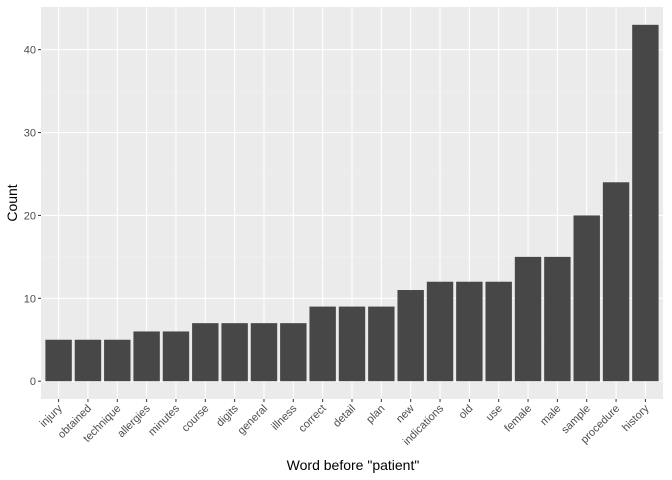 This screenshot has width=672, height=480. Describe the element at coordinates (196, 419) in the screenshot. I see `x-tick-label: course` at that location.